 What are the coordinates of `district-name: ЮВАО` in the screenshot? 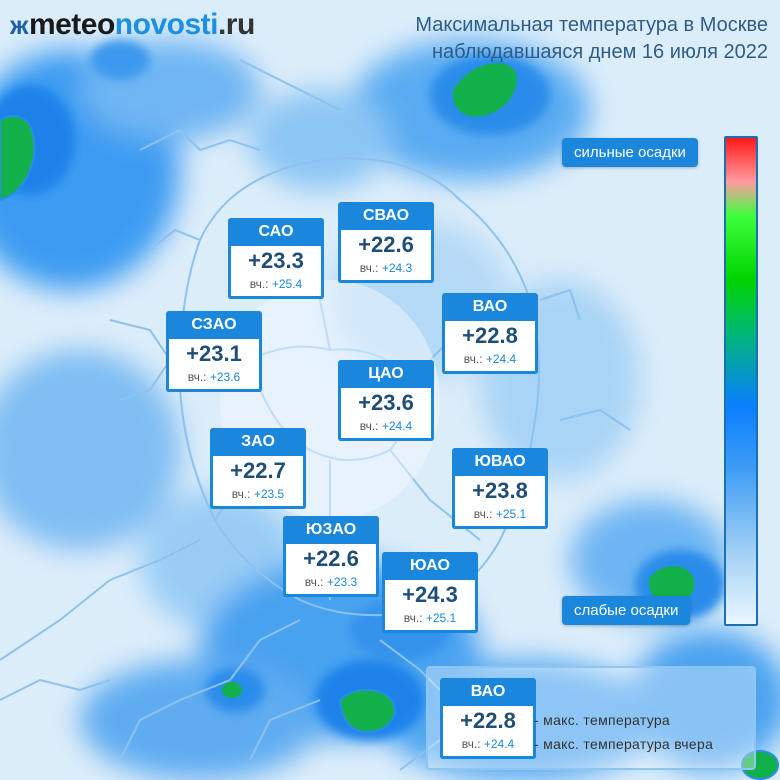 It's located at (500, 462).